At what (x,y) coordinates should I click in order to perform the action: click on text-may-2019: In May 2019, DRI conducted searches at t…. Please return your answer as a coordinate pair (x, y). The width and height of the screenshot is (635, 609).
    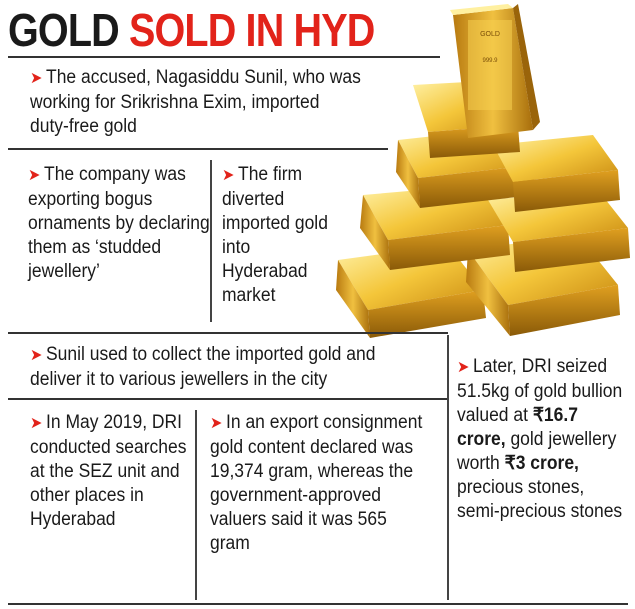
    Looking at the image, I should click on (108, 471).